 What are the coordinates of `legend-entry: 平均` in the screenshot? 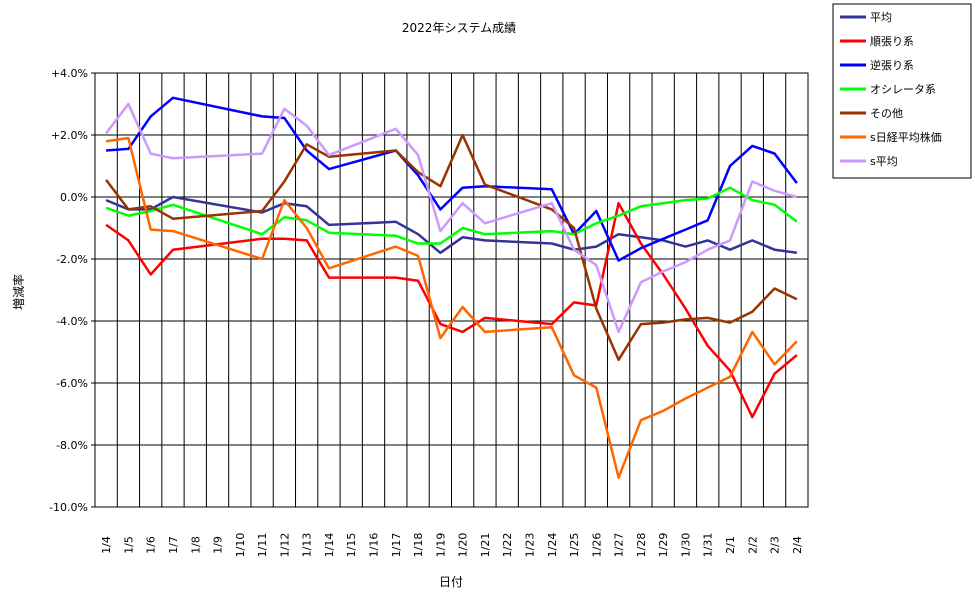 It's located at (881, 17).